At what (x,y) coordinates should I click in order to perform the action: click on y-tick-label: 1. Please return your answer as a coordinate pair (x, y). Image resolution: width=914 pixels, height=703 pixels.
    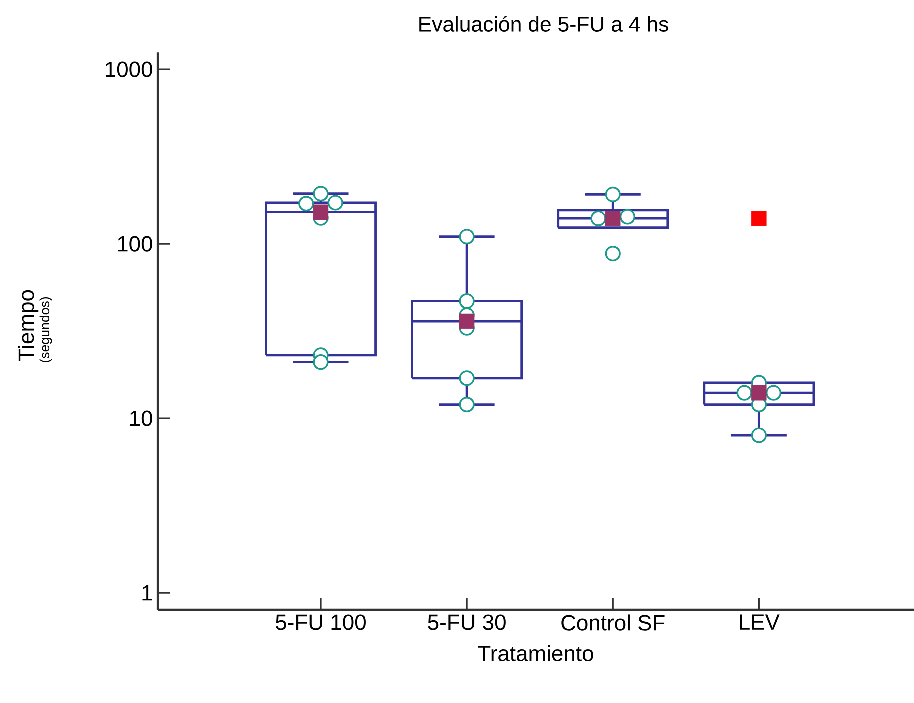
    Looking at the image, I should click on (147, 593).